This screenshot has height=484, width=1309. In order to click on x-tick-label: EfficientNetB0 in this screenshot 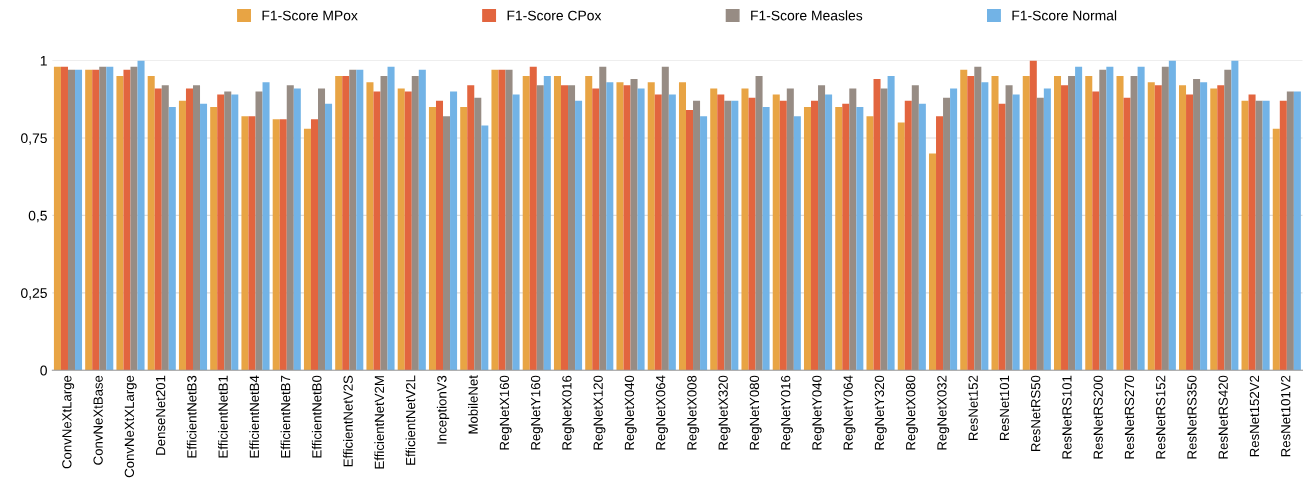, I will do `click(316, 416)`.